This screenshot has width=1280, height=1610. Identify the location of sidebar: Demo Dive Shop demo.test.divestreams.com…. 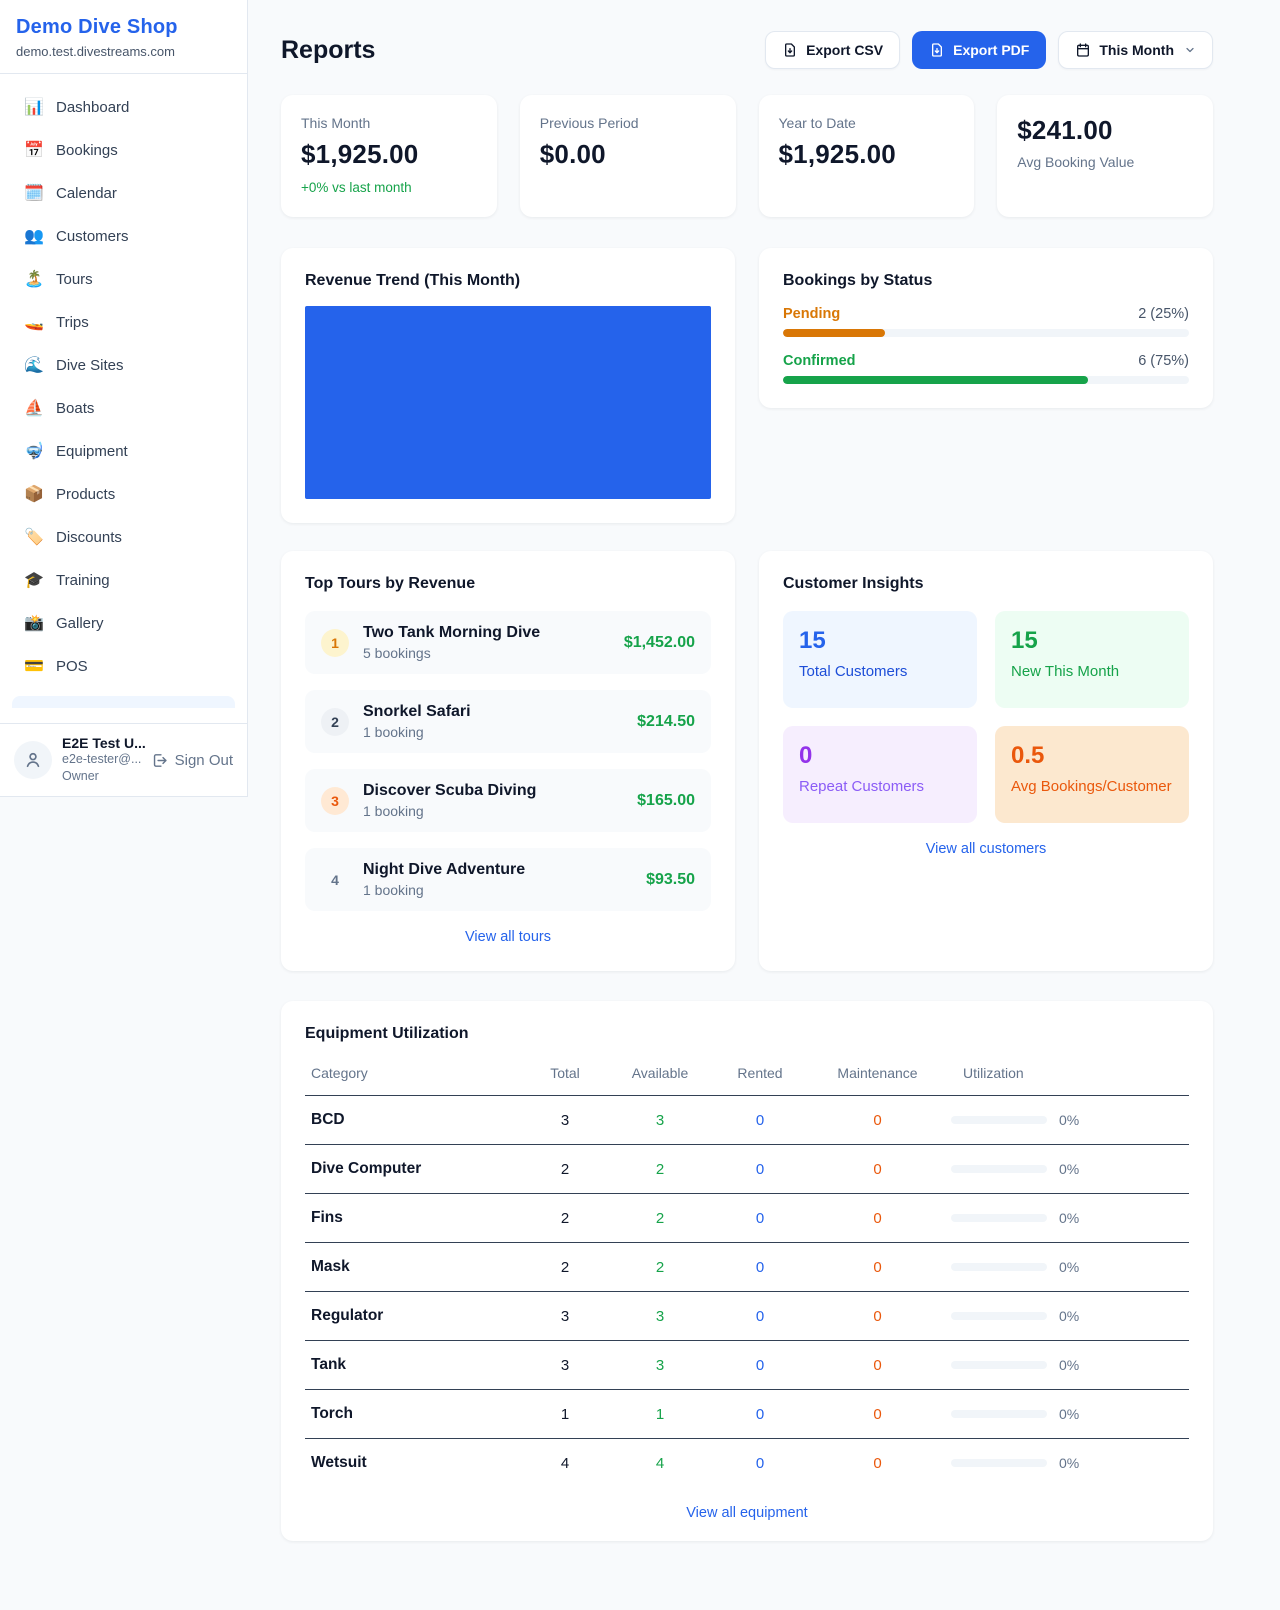
(124, 398).